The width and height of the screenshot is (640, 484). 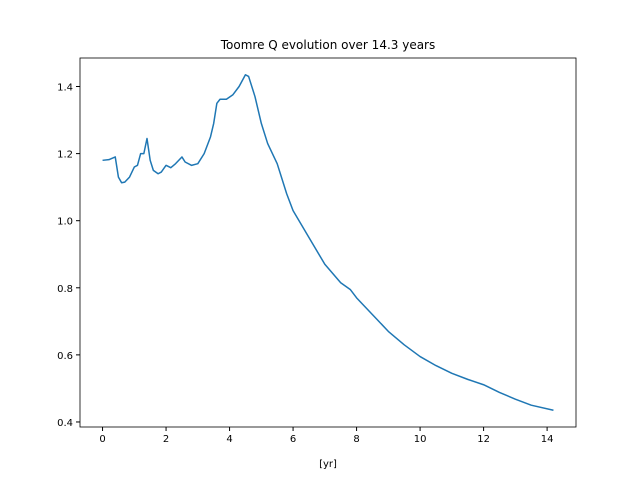 What do you see at coordinates (483, 439) in the screenshot?
I see `x-tick-label: 12` at bounding box center [483, 439].